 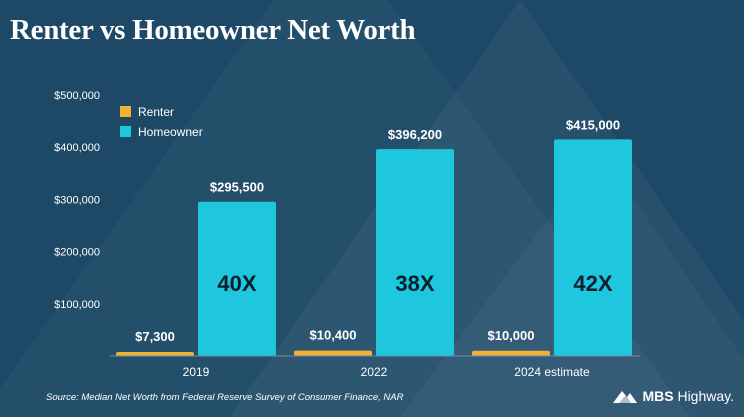 What do you see at coordinates (196, 372) in the screenshot?
I see `x-tick-label: 2019` at bounding box center [196, 372].